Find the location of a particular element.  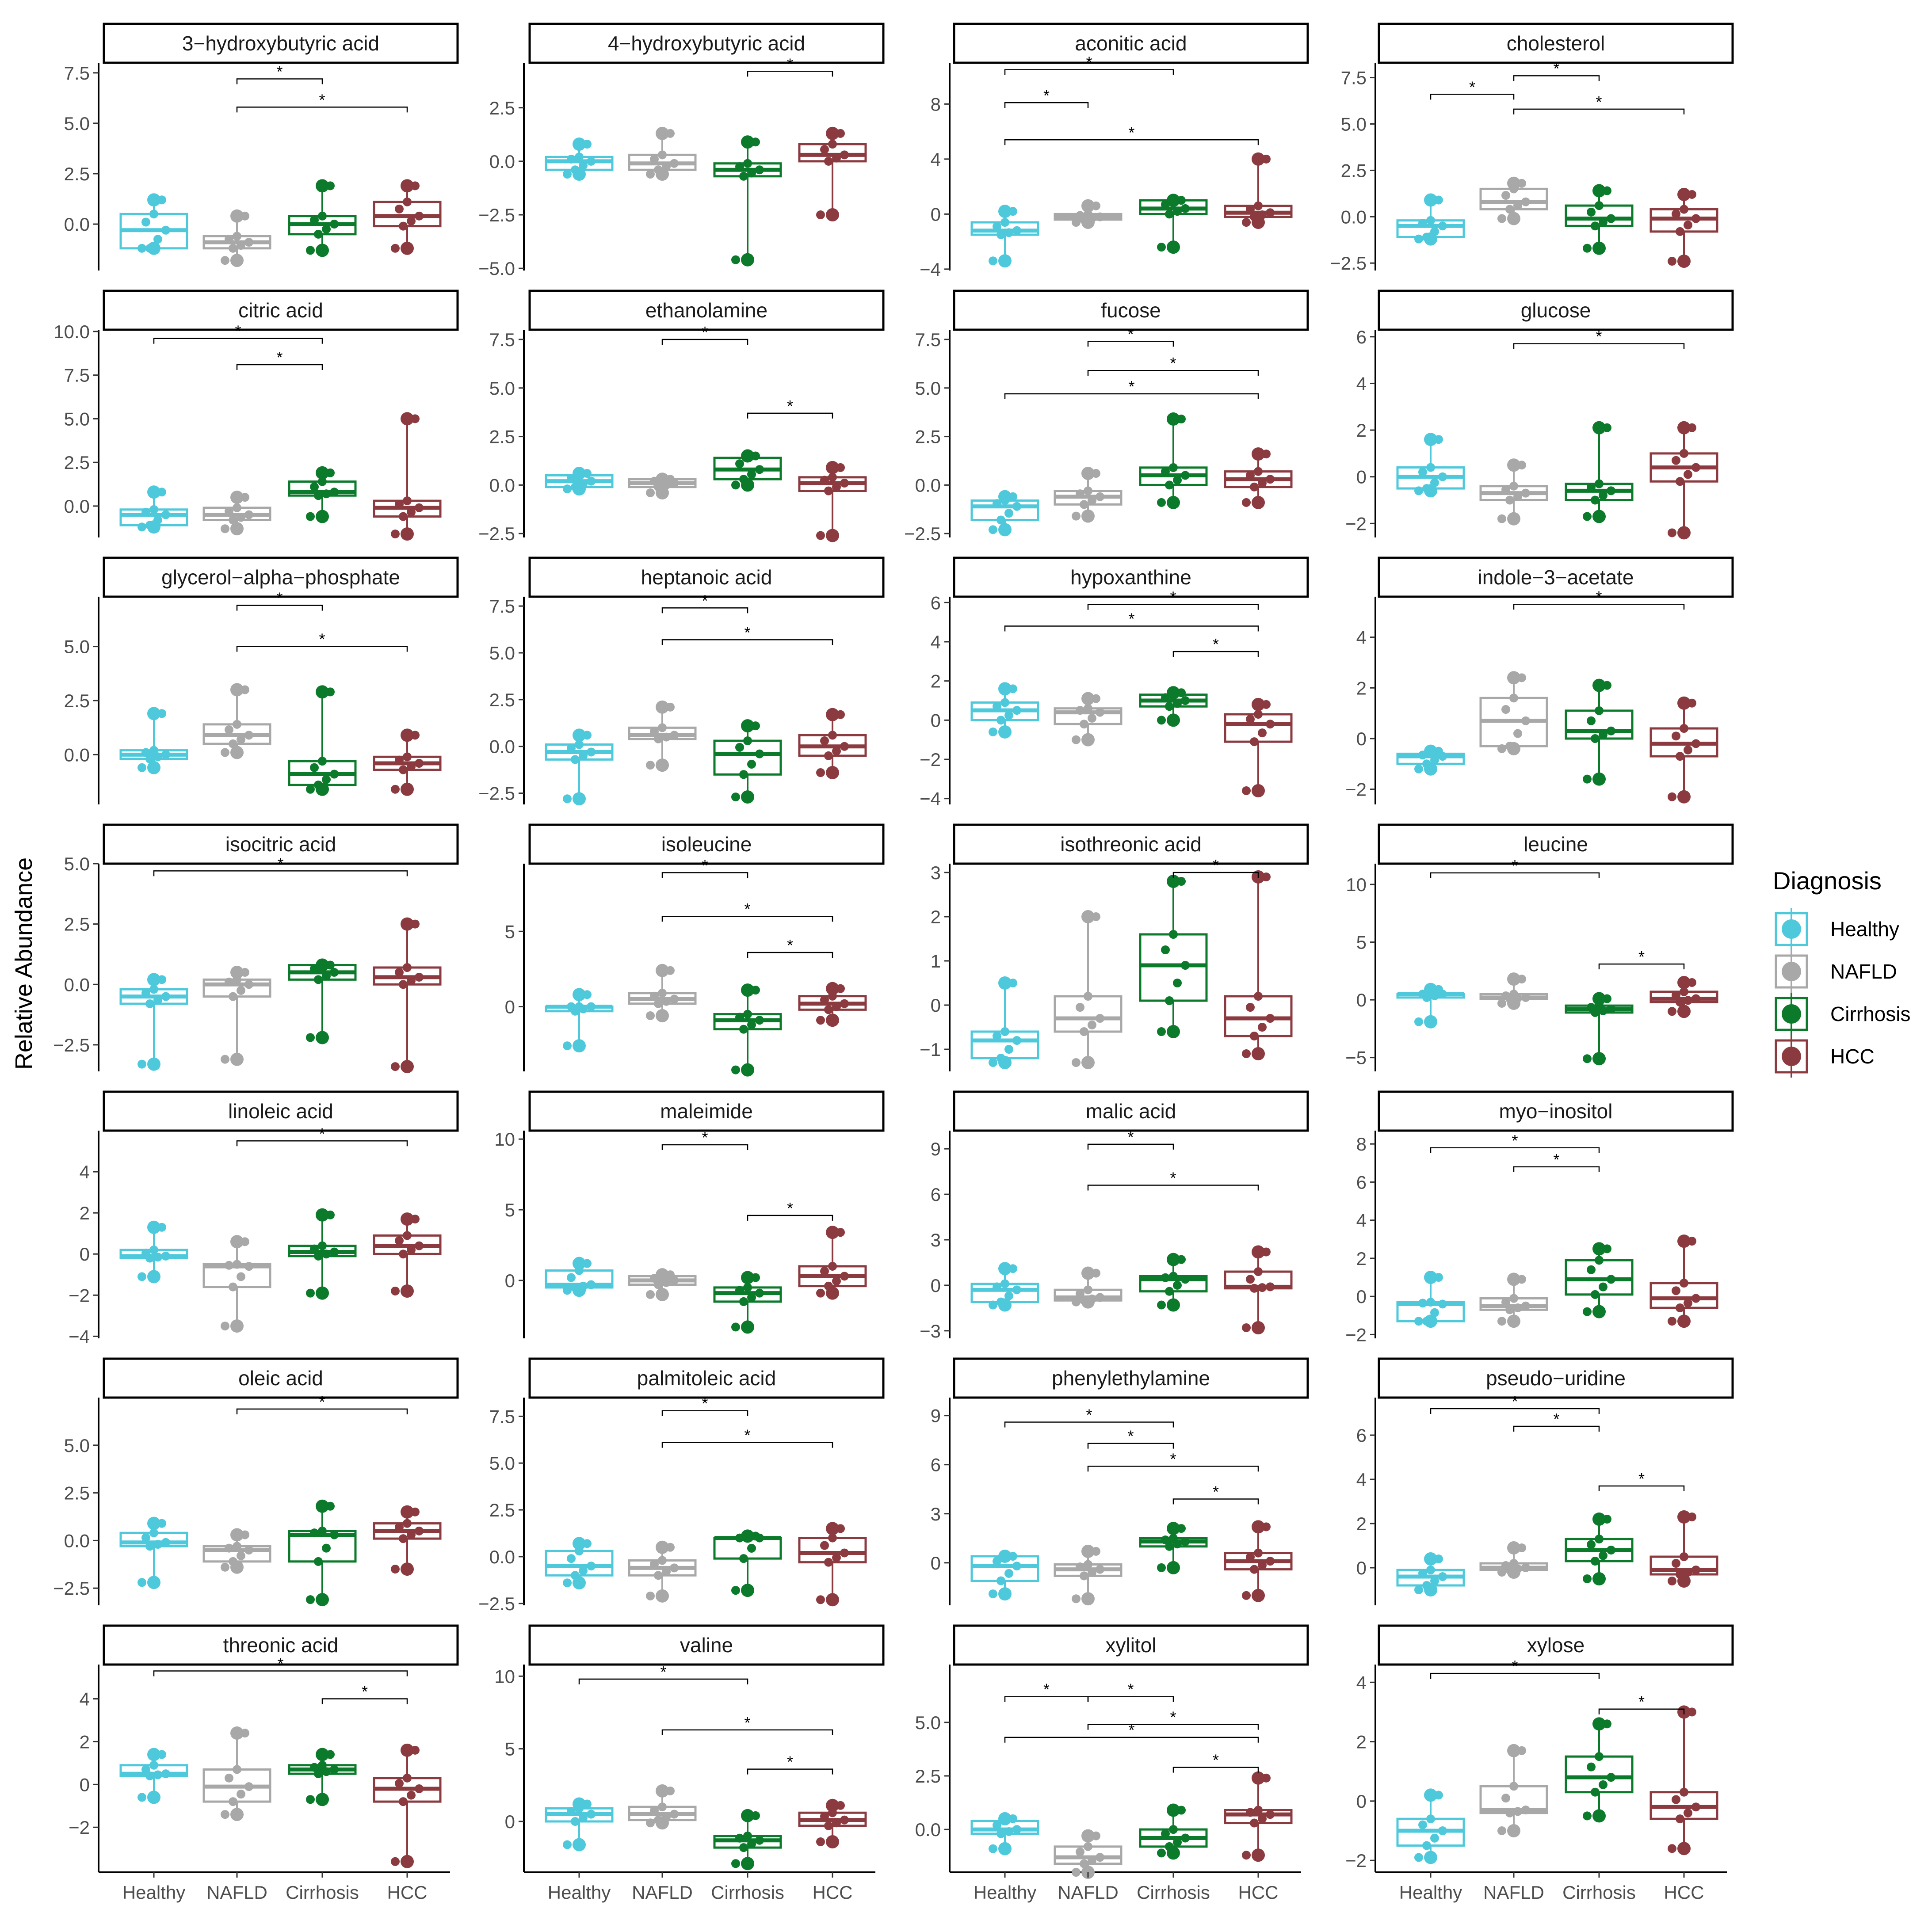

x-tick-label: Healthy is located at coordinates (153, 1892).